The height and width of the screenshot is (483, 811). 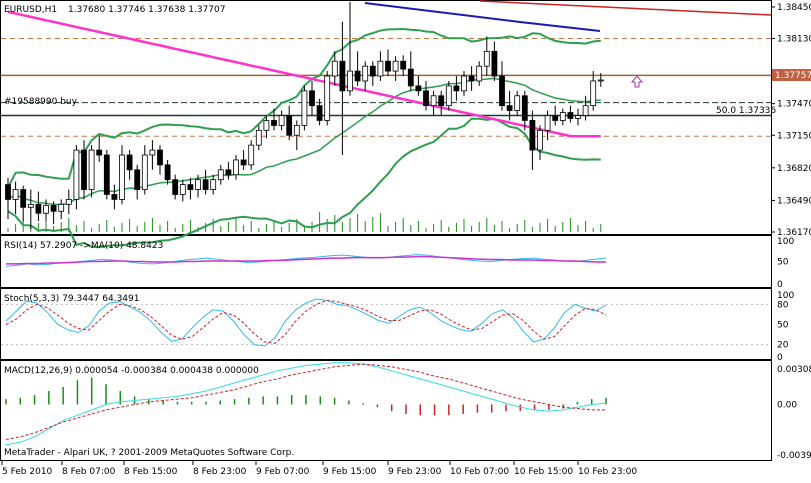 What do you see at coordinates (794, 8) in the screenshot?
I see `price-tick-label: 1.38450` at bounding box center [794, 8].